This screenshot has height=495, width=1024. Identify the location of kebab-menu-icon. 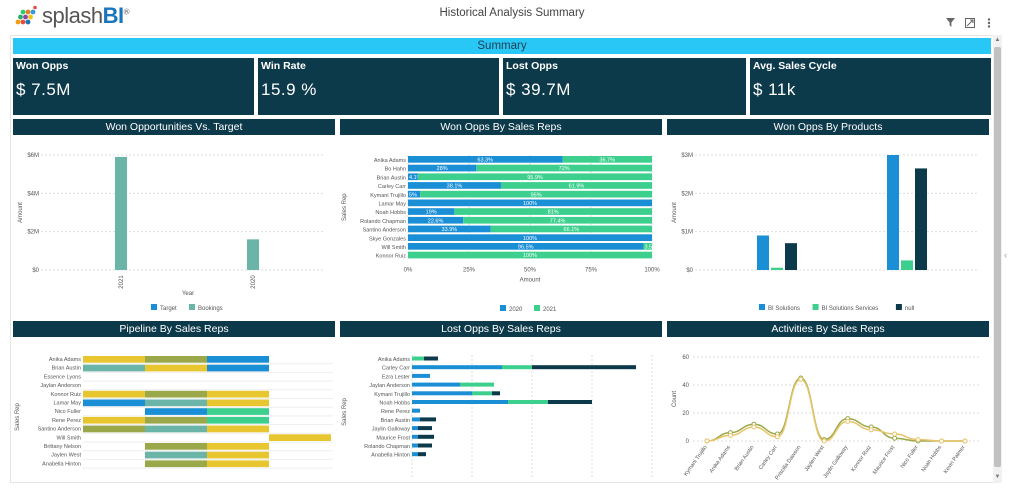
(988, 22).